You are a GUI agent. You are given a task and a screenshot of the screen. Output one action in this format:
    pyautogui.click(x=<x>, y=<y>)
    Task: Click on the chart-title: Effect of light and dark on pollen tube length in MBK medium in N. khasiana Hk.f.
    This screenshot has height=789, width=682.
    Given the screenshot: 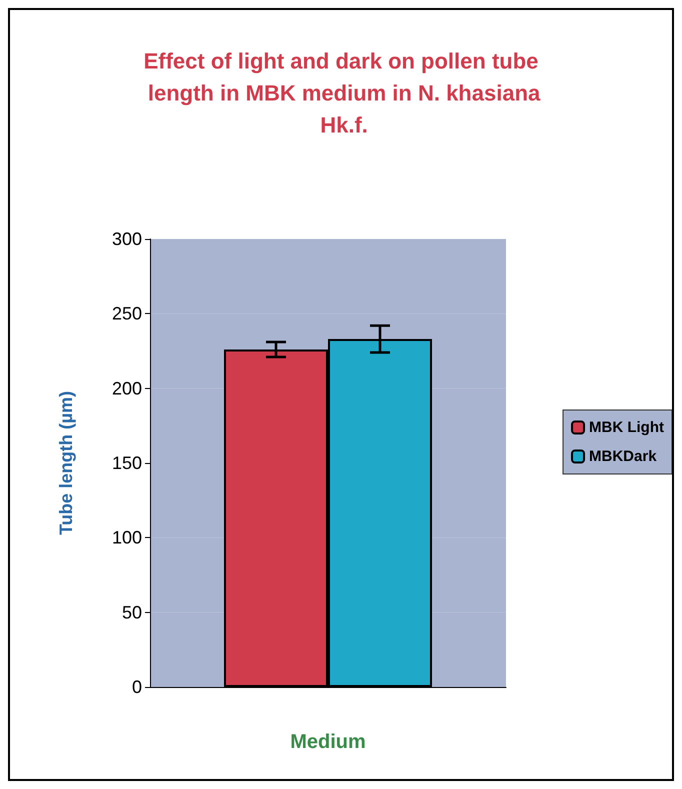 What is the action you would take?
    pyautogui.click(x=342, y=93)
    